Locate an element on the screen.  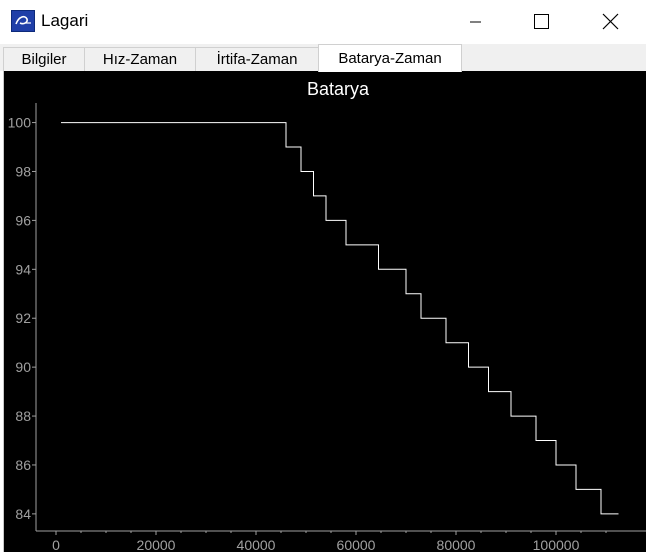
y-tick-label: 92 is located at coordinates (23, 318).